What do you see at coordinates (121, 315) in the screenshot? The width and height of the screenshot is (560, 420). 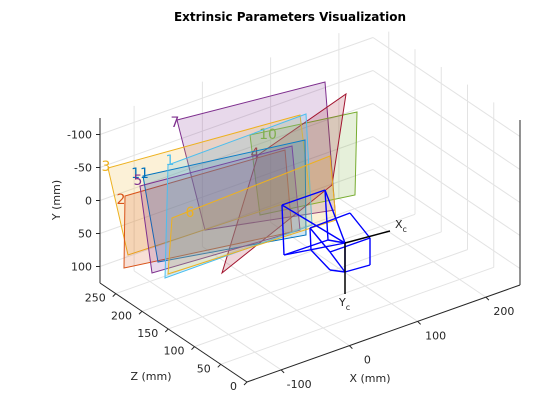 I see `z-tick-label: 200` at bounding box center [121, 315].